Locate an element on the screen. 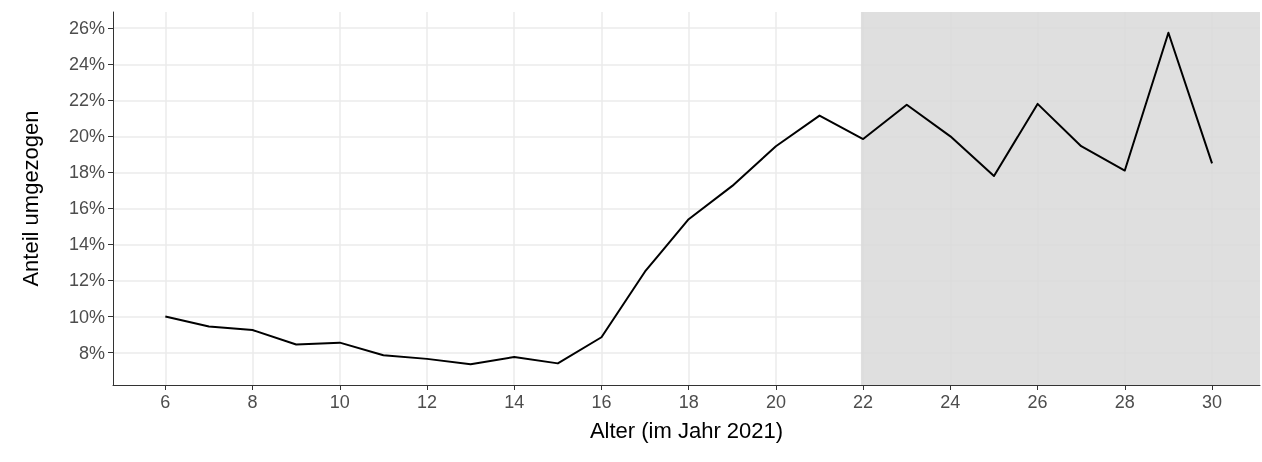 This screenshot has width=1262, height=462. x-tick-label: 10 is located at coordinates (339, 402).